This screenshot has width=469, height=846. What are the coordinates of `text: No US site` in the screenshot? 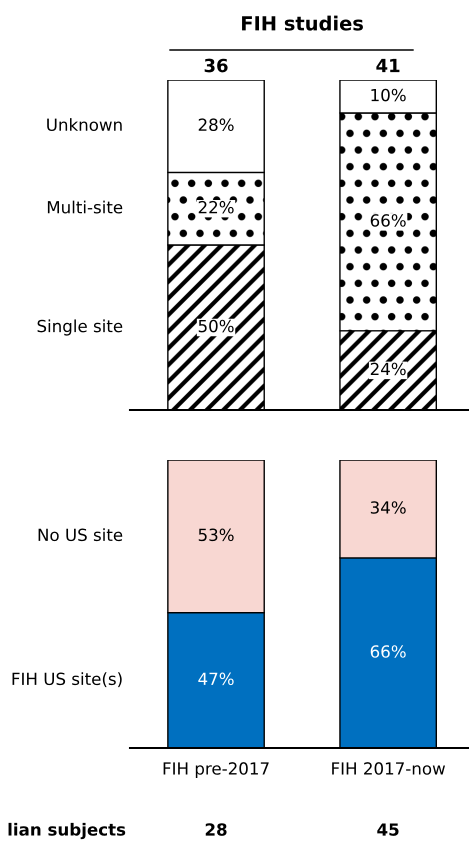 It's located at (80, 535).